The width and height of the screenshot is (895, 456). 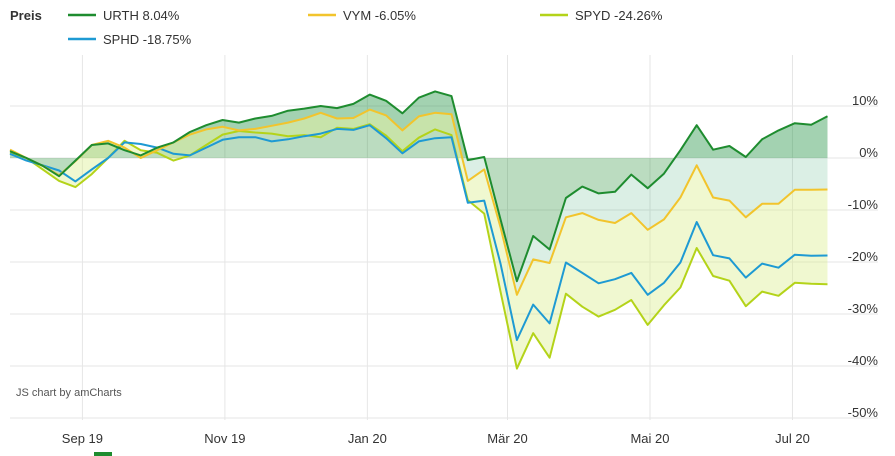 What do you see at coordinates (865, 100) in the screenshot?
I see `y-tick-label: 10%` at bounding box center [865, 100].